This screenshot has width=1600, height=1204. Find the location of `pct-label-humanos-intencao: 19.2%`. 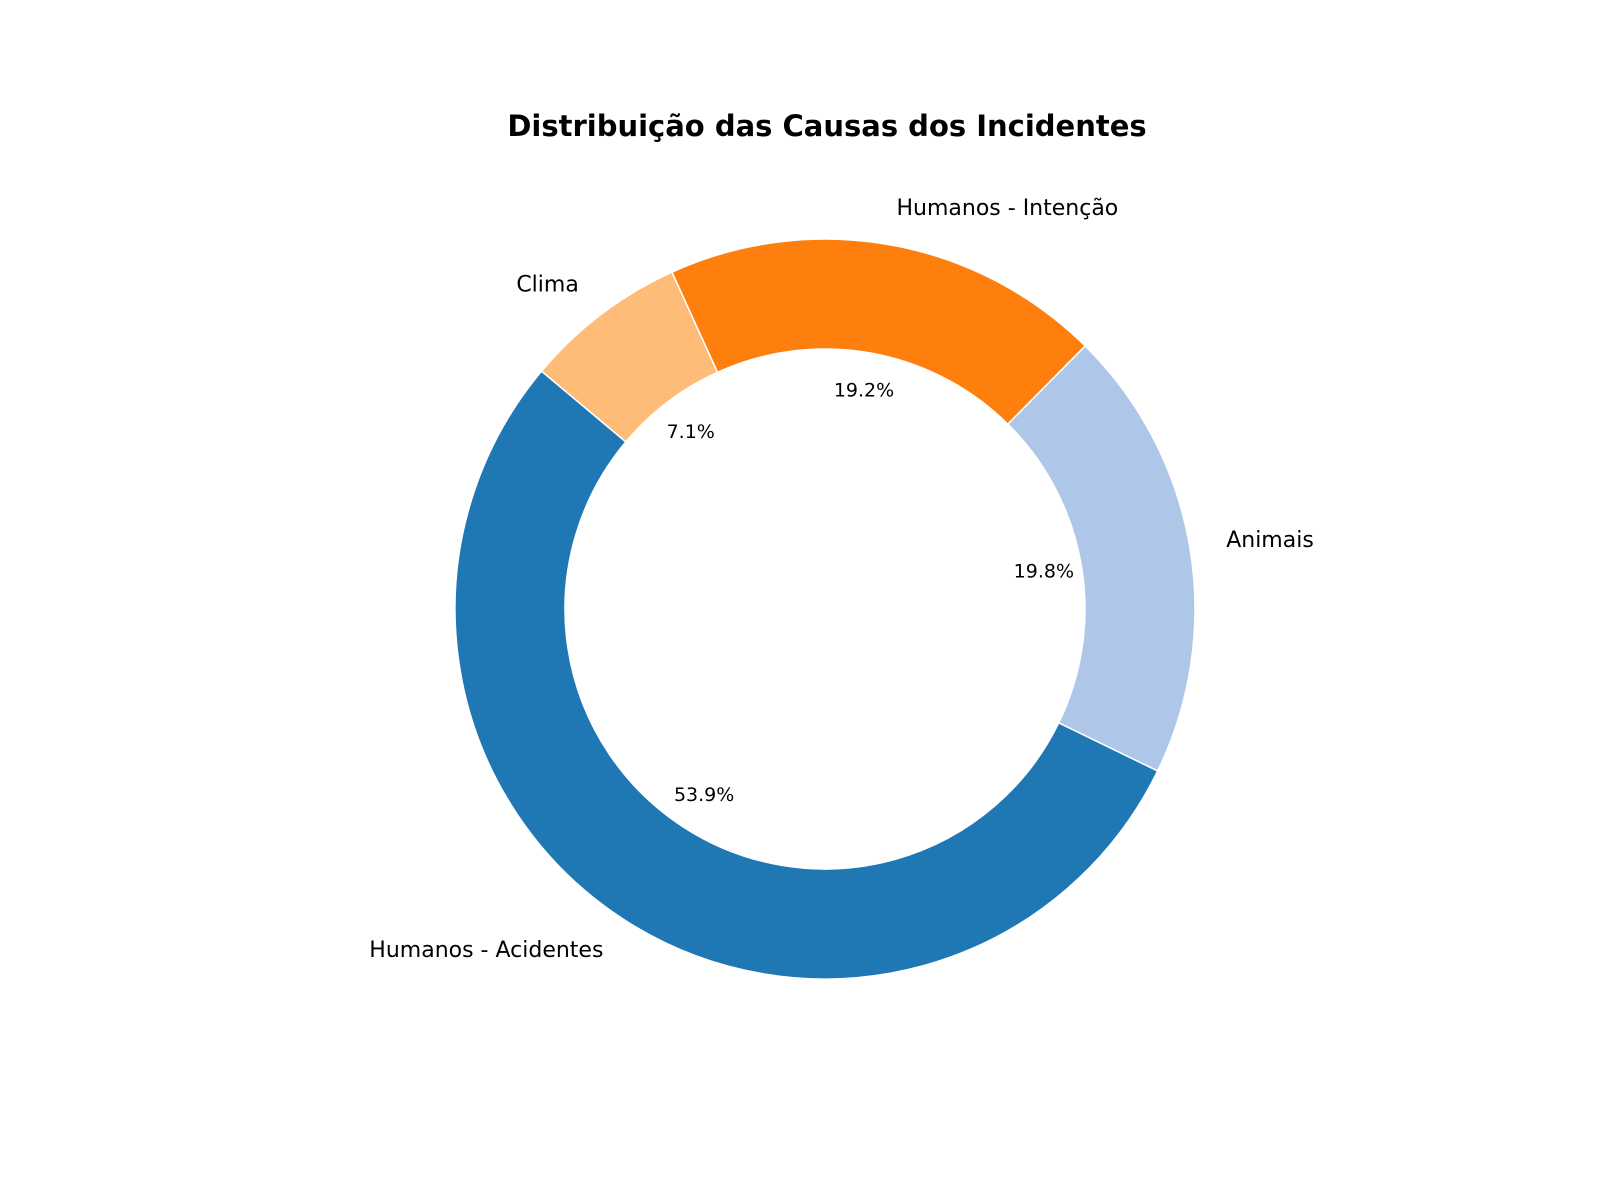

pct-label-humanos-intencao: 19.2% is located at coordinates (864, 390).